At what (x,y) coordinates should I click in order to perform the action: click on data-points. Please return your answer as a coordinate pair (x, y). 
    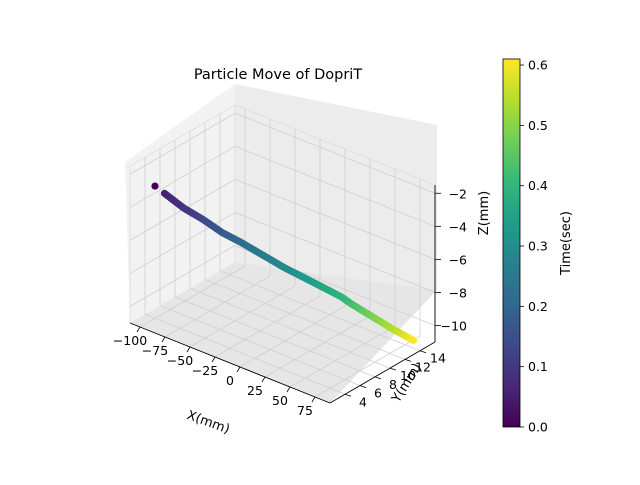
    Looking at the image, I should click on (284, 263).